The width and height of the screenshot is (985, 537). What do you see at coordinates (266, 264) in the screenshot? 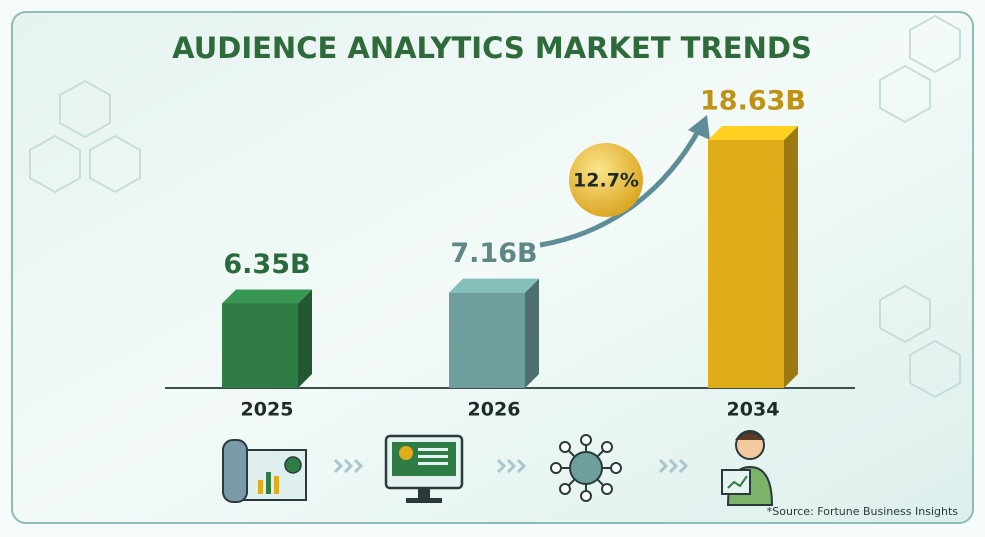
I see `value-label: 6.35B` at bounding box center [266, 264].